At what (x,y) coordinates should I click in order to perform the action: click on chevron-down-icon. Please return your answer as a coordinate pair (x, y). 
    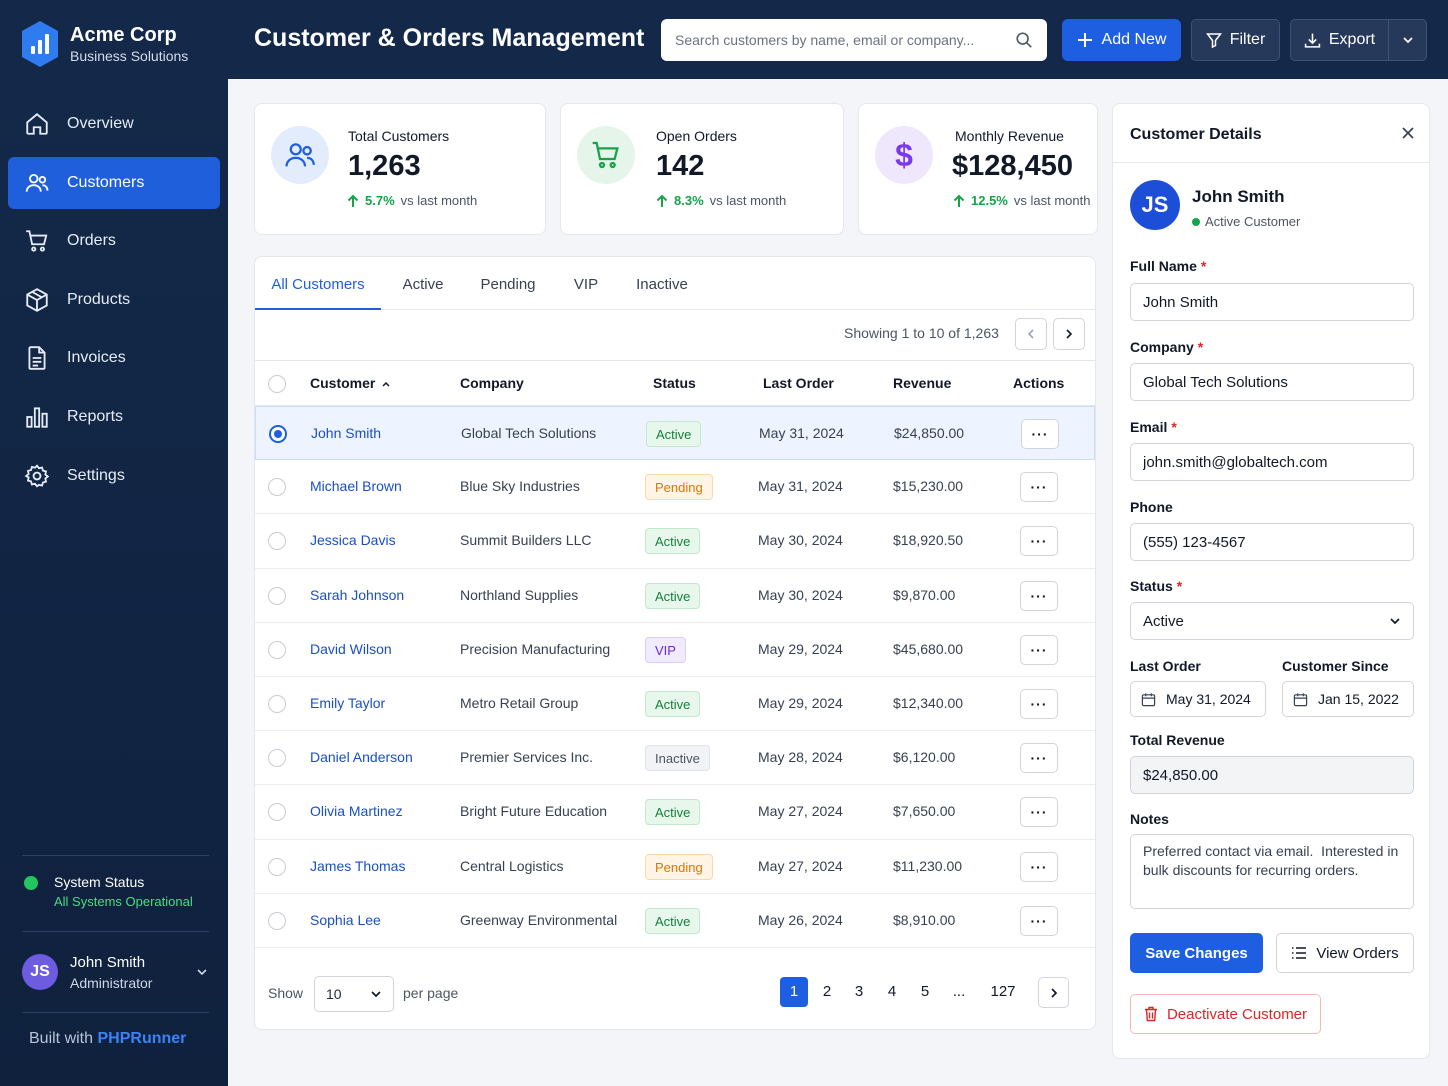
    Looking at the image, I should click on (202, 972).